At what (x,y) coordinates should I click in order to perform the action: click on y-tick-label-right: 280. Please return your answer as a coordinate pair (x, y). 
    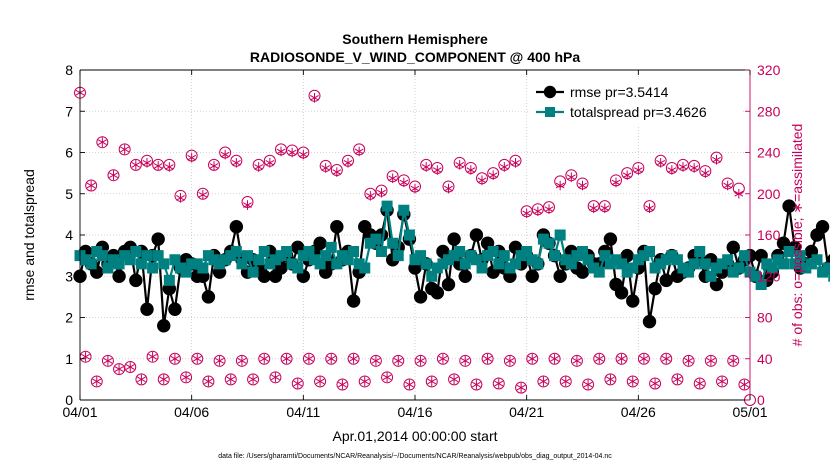
    Looking at the image, I should click on (769, 111).